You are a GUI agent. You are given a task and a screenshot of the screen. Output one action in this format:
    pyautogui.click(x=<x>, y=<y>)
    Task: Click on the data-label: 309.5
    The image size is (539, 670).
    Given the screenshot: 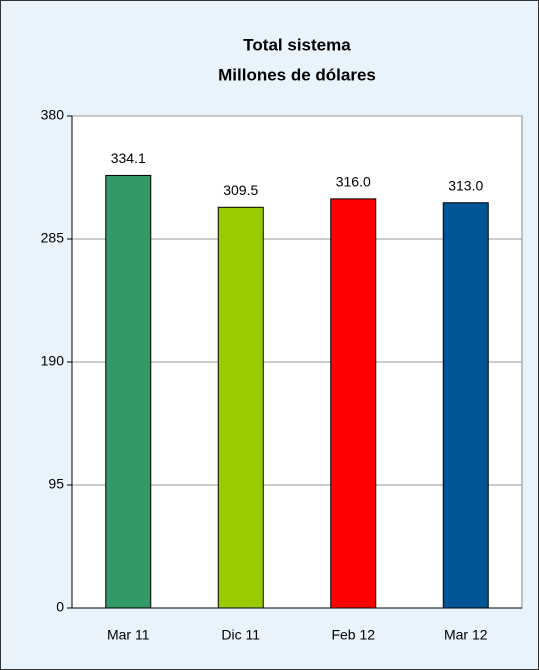 What is the action you would take?
    pyautogui.click(x=240, y=190)
    